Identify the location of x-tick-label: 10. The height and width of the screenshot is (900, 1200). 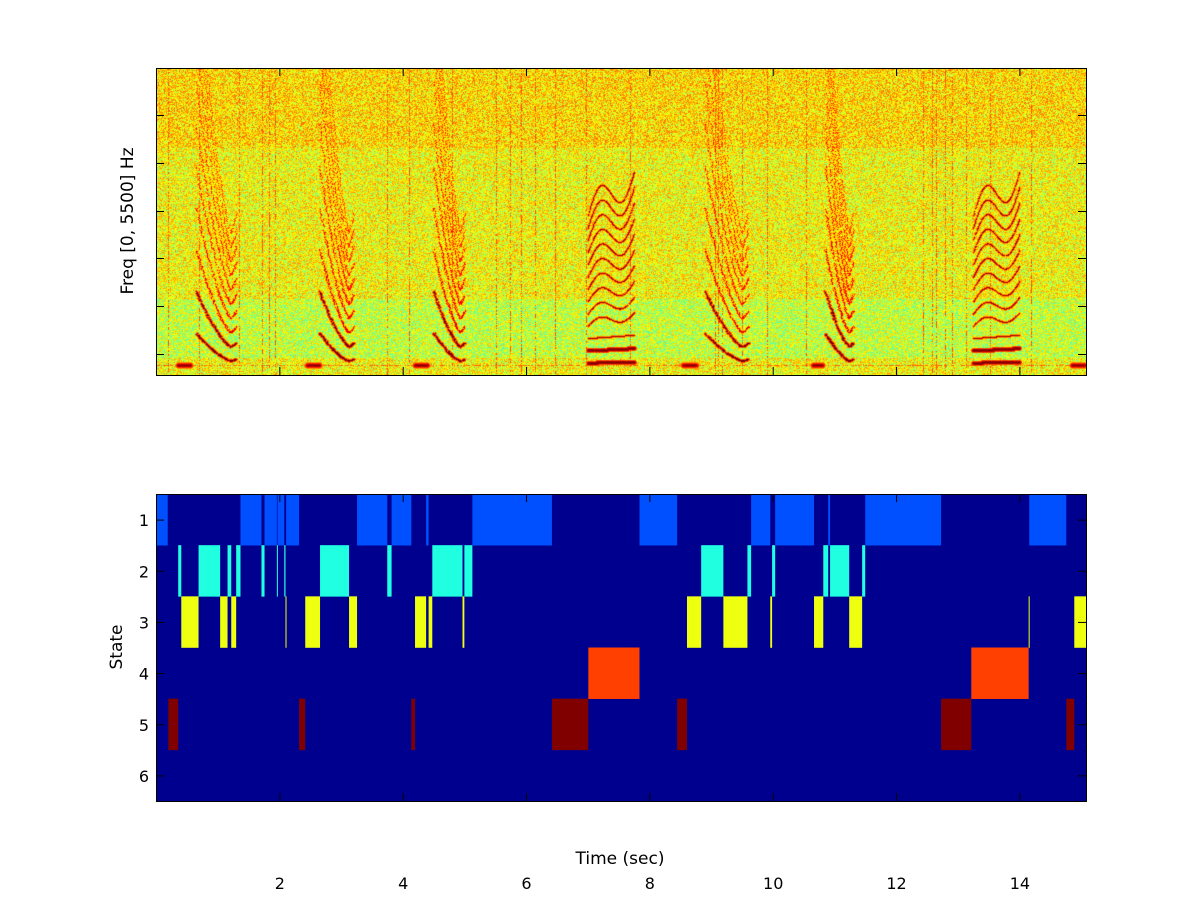
(773, 883).